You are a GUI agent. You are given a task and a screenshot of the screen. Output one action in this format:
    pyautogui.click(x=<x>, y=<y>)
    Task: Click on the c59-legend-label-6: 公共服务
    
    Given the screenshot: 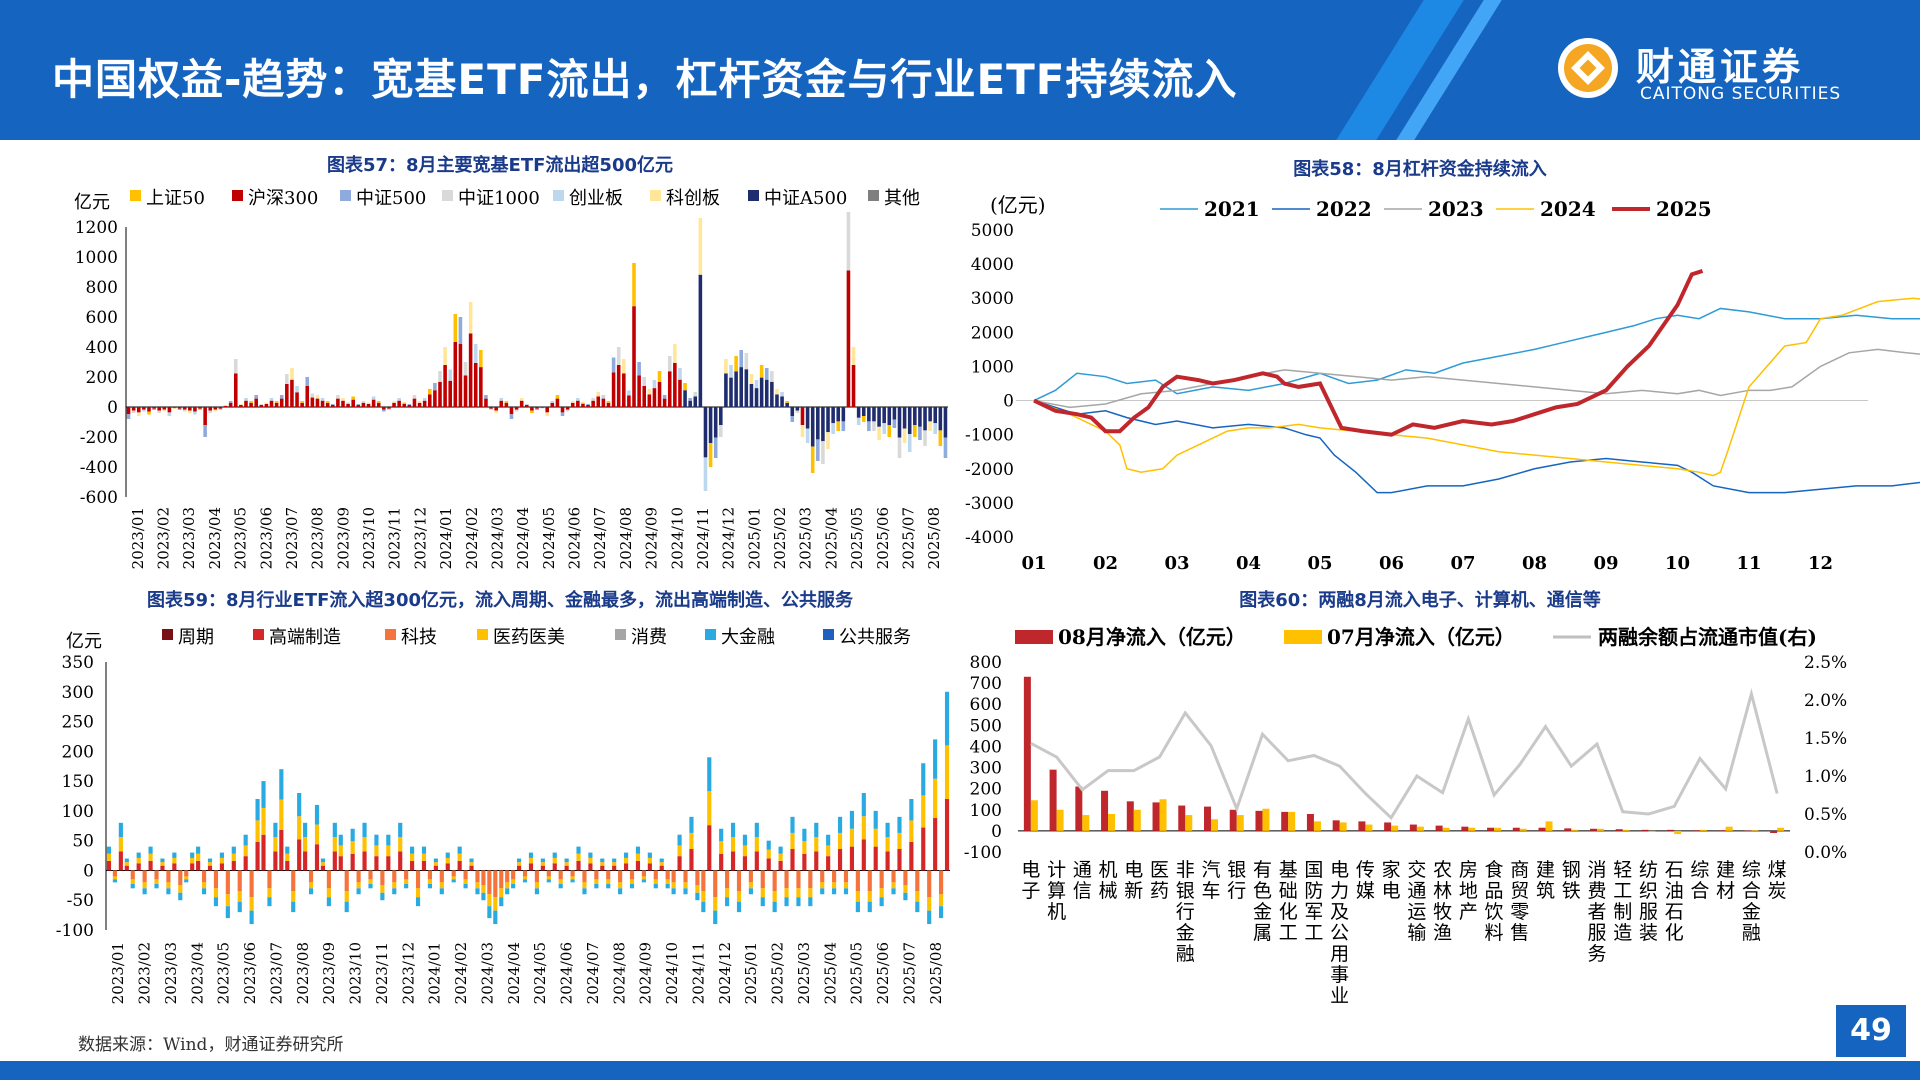 What is the action you would take?
    pyautogui.click(x=875, y=637)
    